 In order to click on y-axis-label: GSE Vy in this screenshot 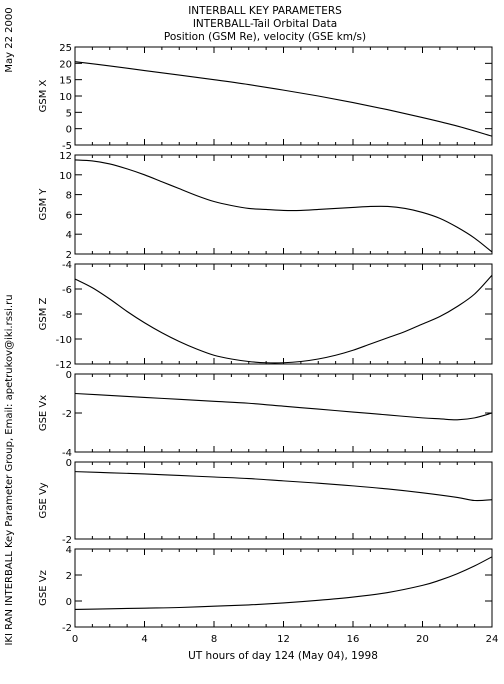, I will do `click(43, 500)`.